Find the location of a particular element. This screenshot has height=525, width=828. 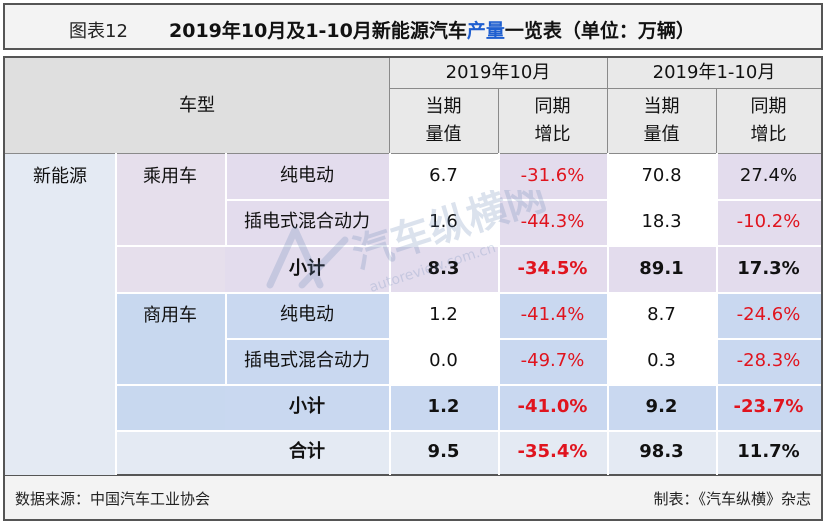

category-new-energy: 新能源 is located at coordinates (60, 314).